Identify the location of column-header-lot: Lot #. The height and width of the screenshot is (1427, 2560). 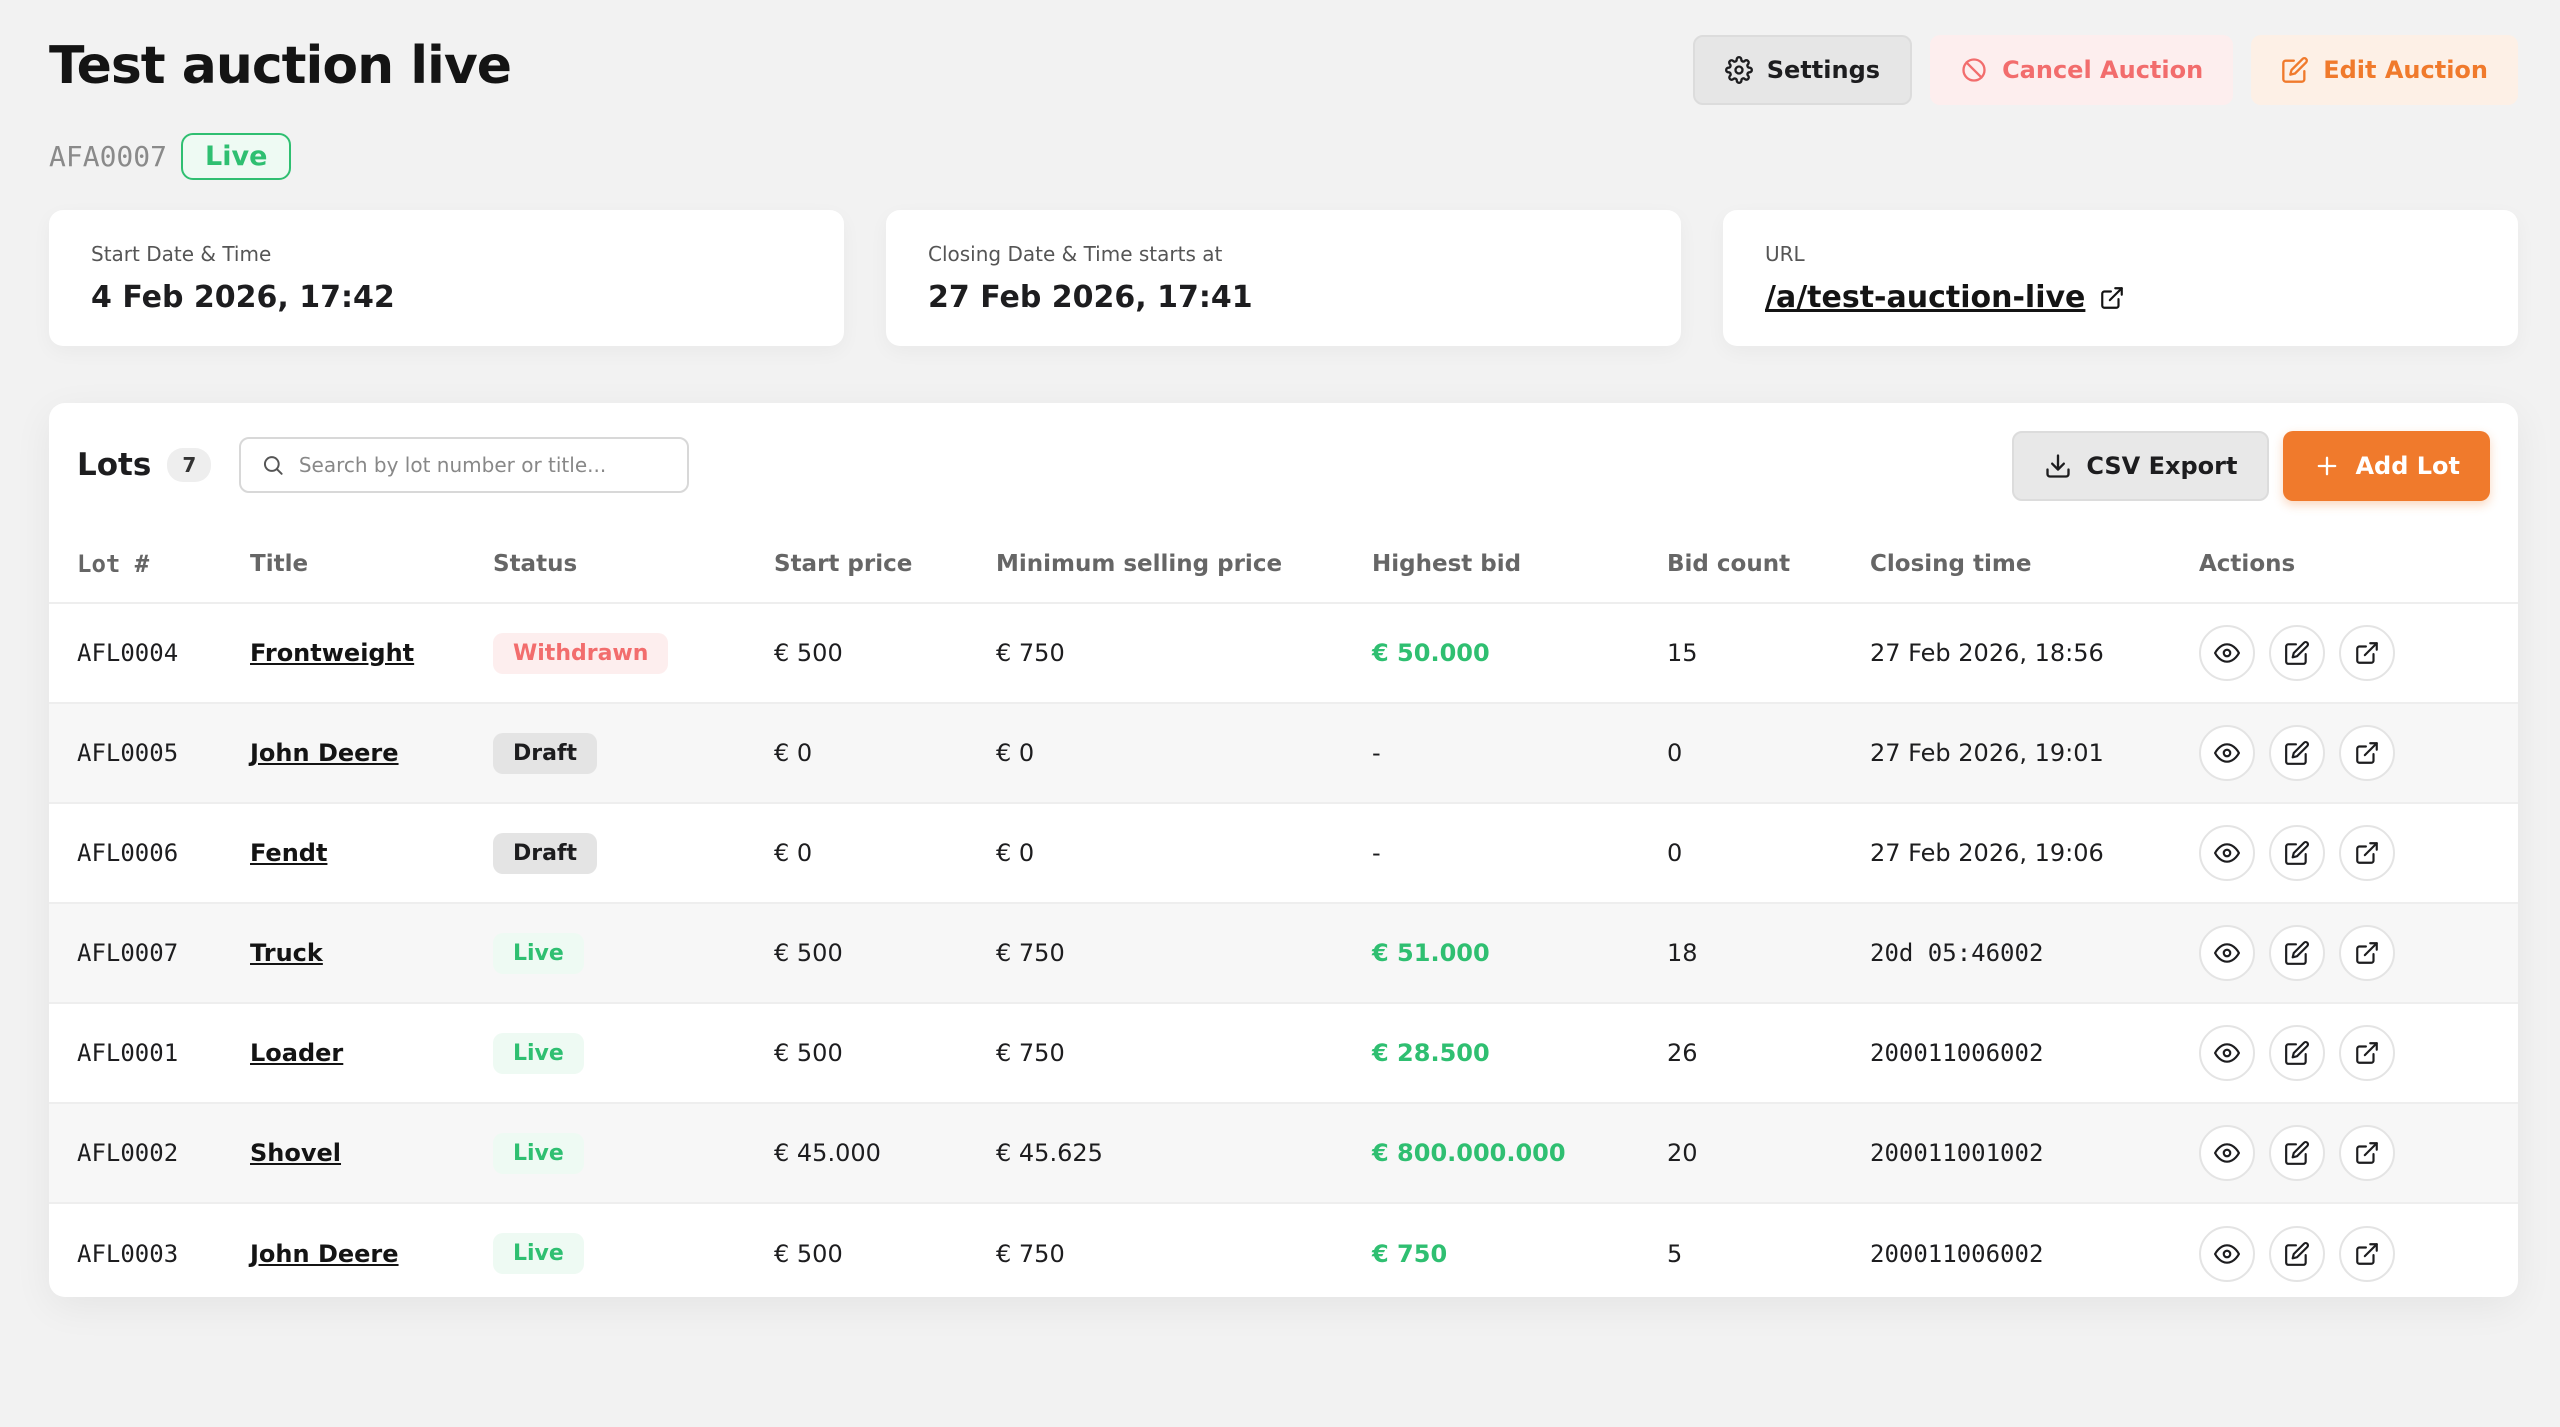
(149, 565).